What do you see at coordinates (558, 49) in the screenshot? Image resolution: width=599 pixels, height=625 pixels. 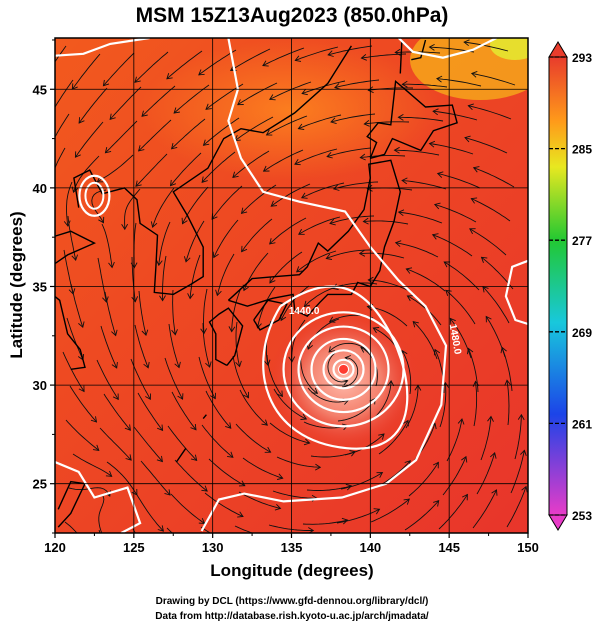 I see `colorbar-top-arrow` at bounding box center [558, 49].